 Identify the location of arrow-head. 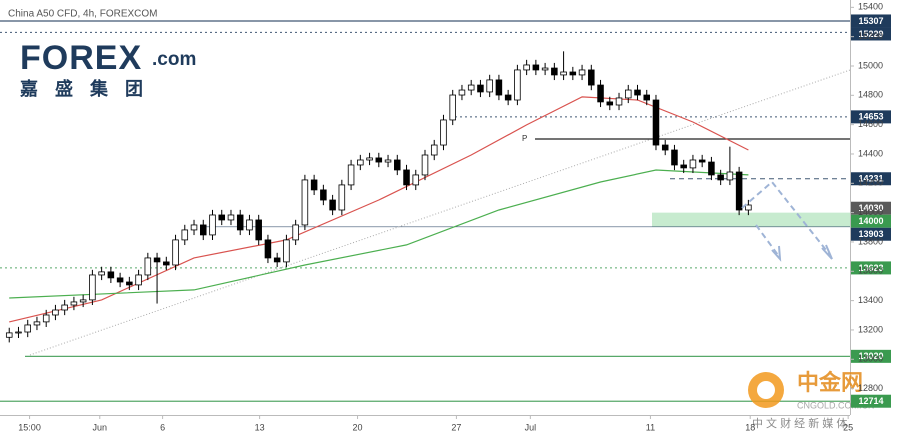
(776, 253).